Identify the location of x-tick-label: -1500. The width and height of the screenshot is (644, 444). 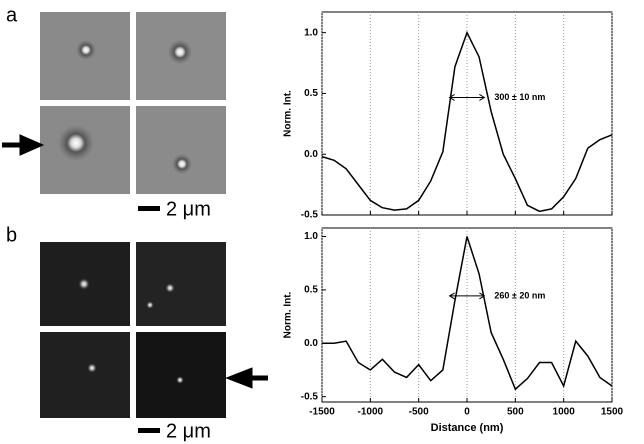
(322, 412).